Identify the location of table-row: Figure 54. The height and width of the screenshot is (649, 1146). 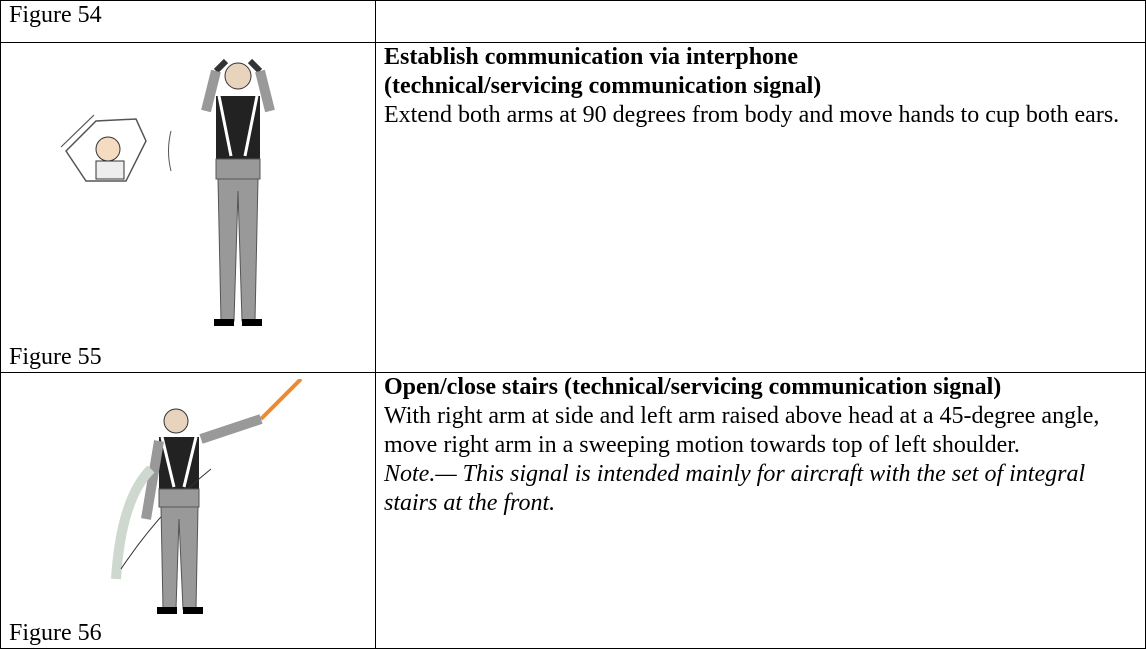
(573, 21).